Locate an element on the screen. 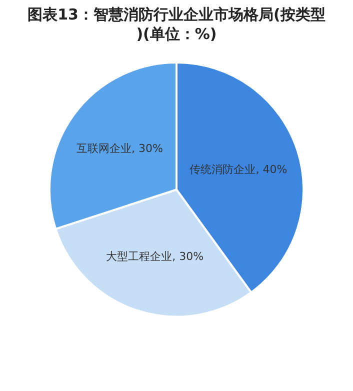  slice-label: 大型工程企业, 30% is located at coordinates (155, 256).